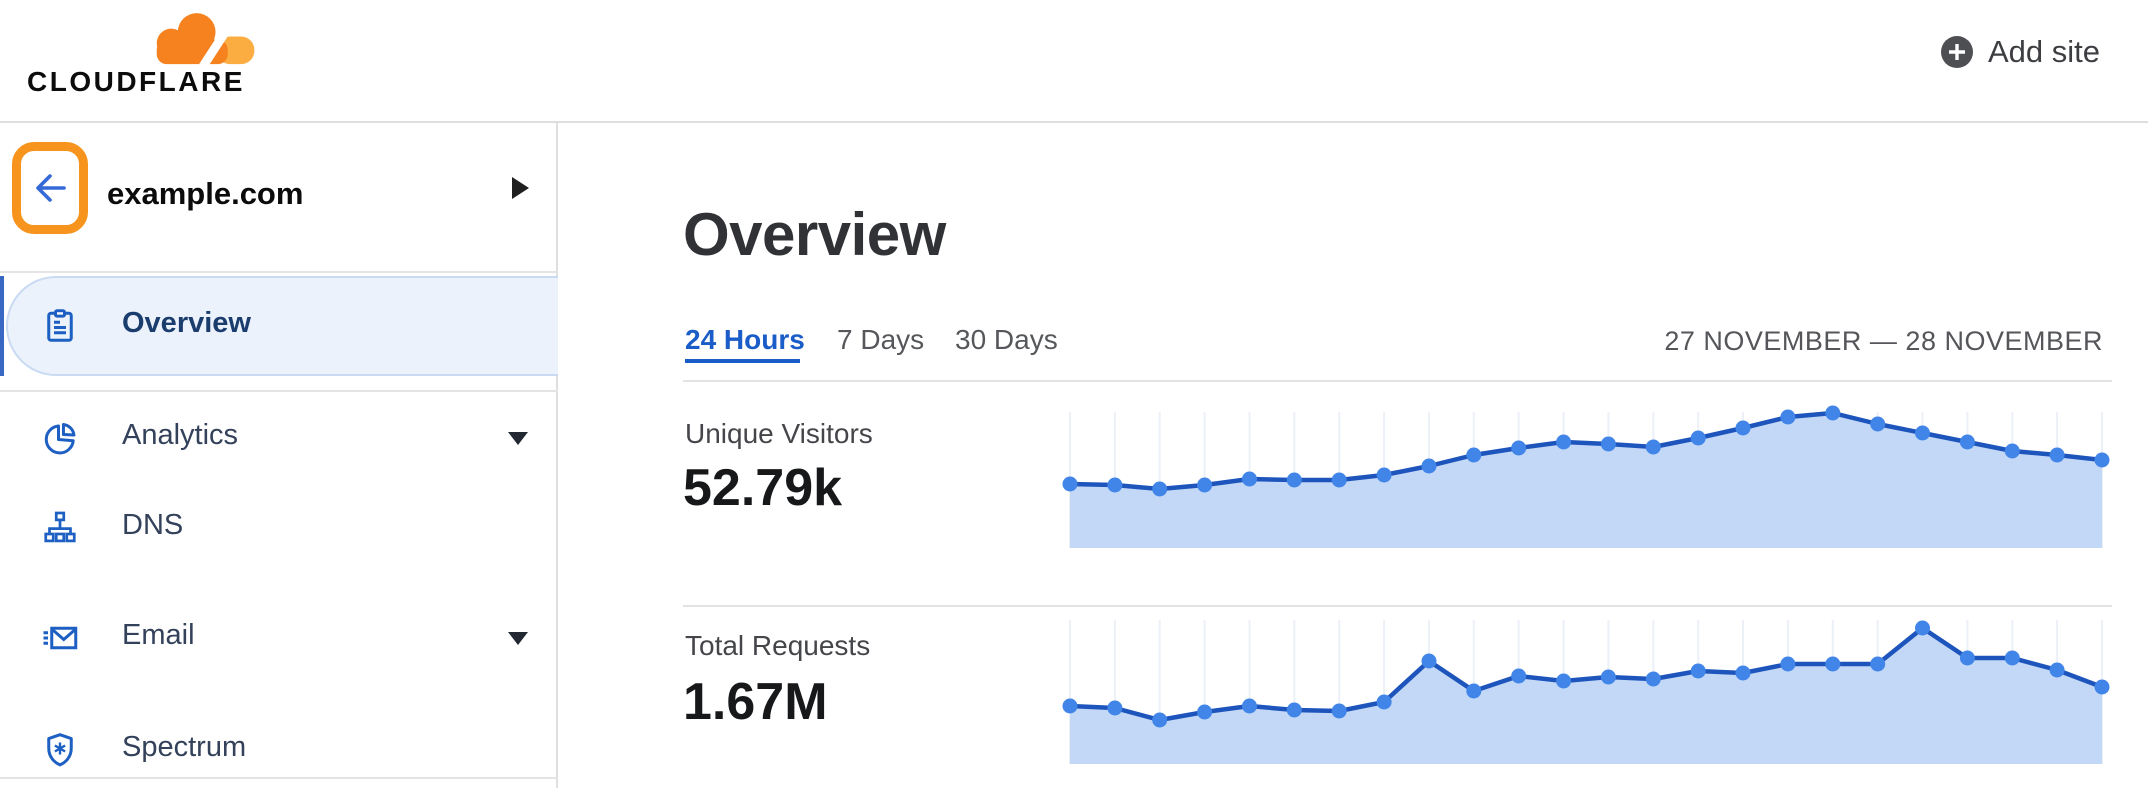  I want to click on sidebar-item-label: Spectrum, so click(184, 747).